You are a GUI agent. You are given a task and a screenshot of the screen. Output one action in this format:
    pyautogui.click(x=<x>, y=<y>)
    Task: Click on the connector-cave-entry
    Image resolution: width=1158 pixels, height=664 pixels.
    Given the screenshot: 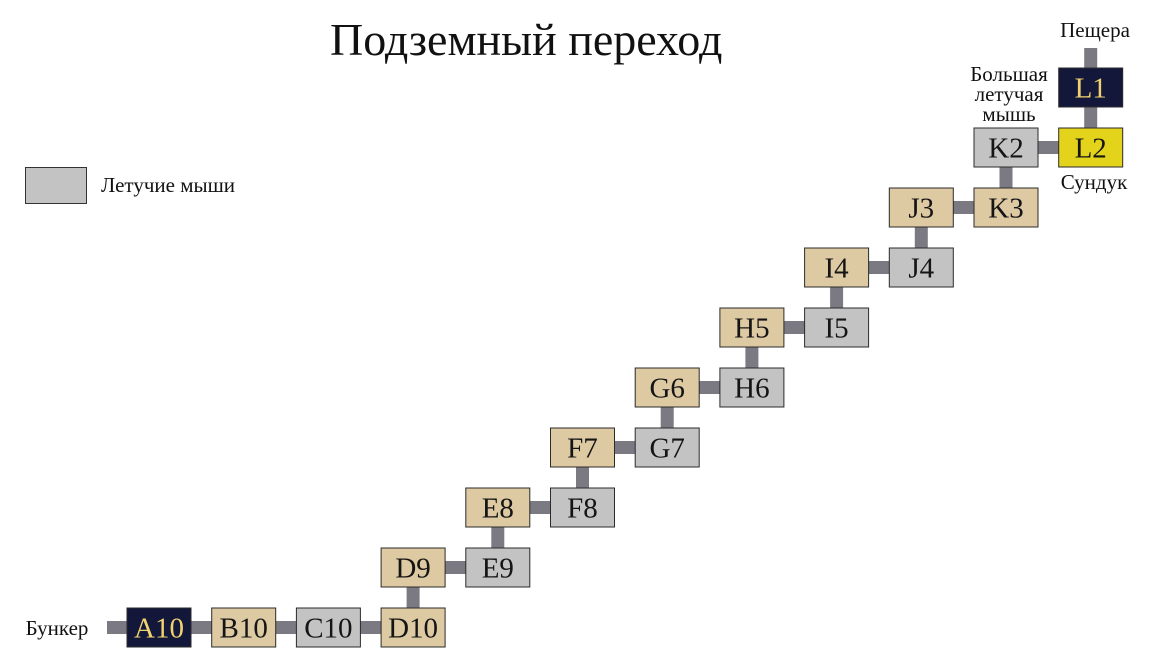 What is the action you would take?
    pyautogui.click(x=1091, y=59)
    